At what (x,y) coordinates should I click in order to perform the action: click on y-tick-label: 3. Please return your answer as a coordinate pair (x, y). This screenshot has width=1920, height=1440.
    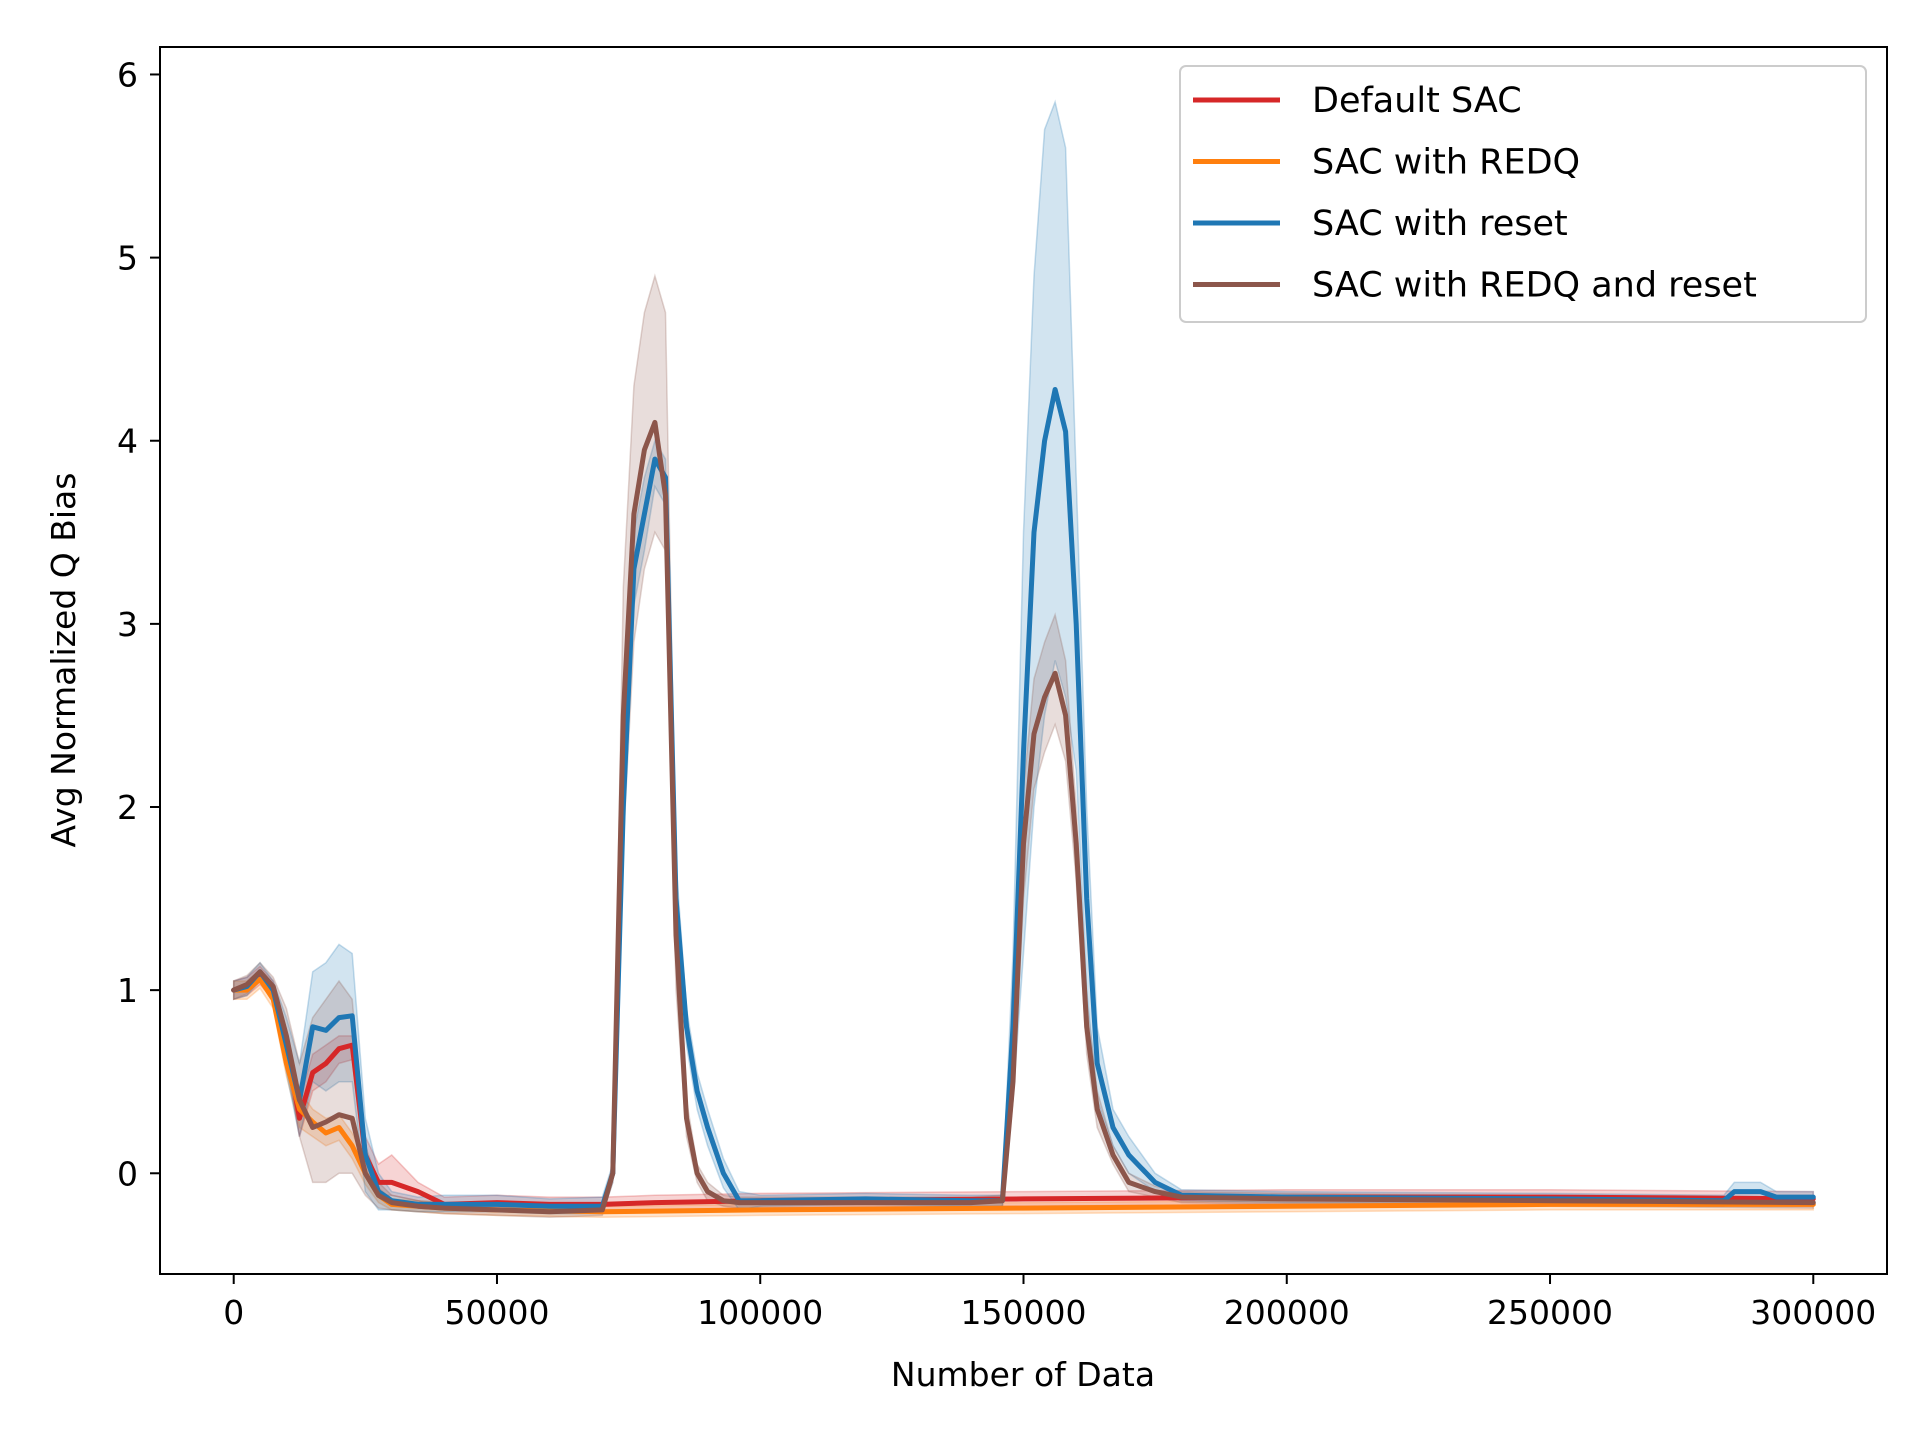
    Looking at the image, I should click on (127, 624).